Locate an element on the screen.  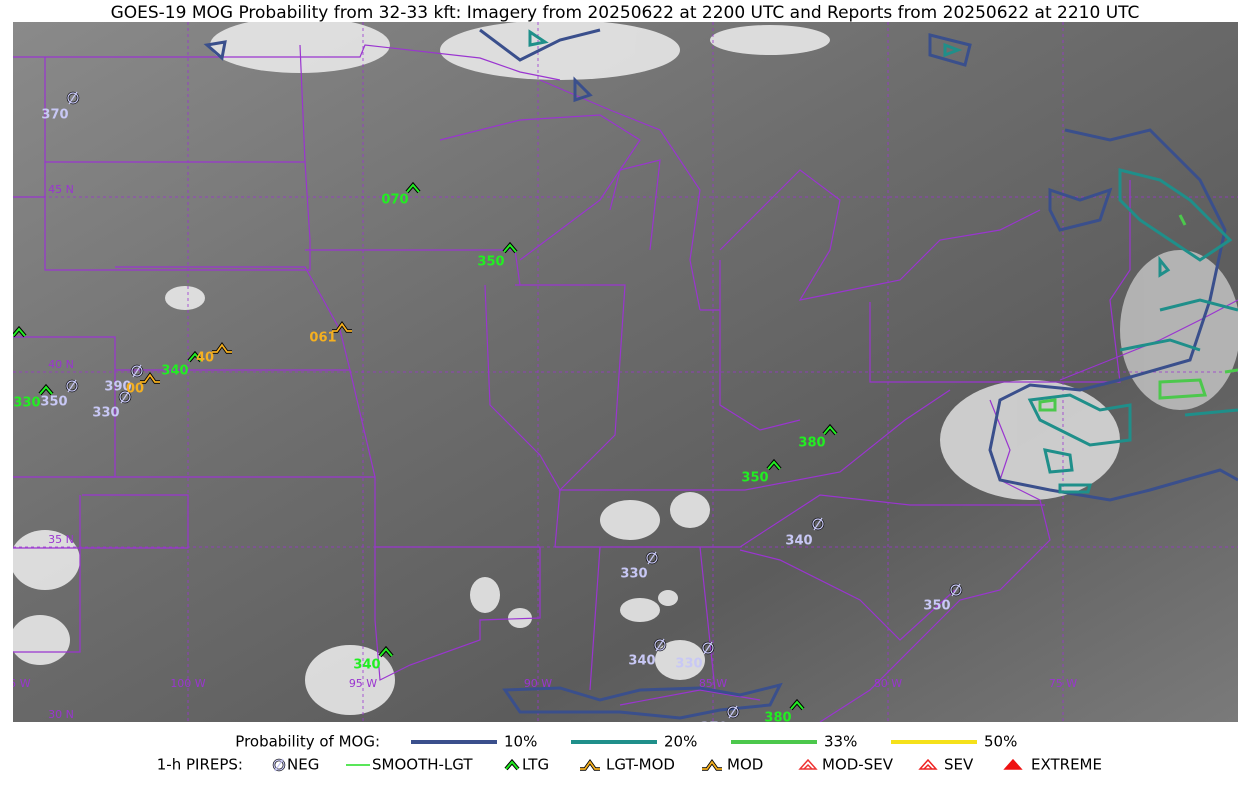
lon-label: 95 W is located at coordinates (363, 683).